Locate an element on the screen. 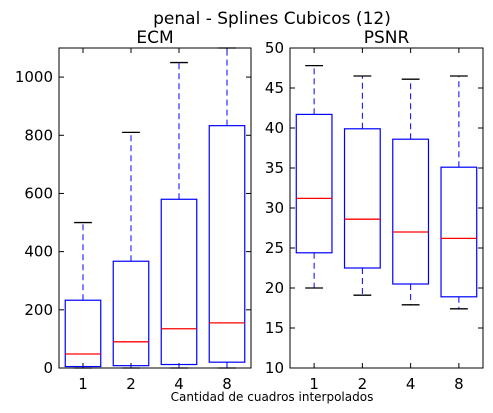 The width and height of the screenshot is (493, 413). y-tick-label: 800 is located at coordinates (38, 135).